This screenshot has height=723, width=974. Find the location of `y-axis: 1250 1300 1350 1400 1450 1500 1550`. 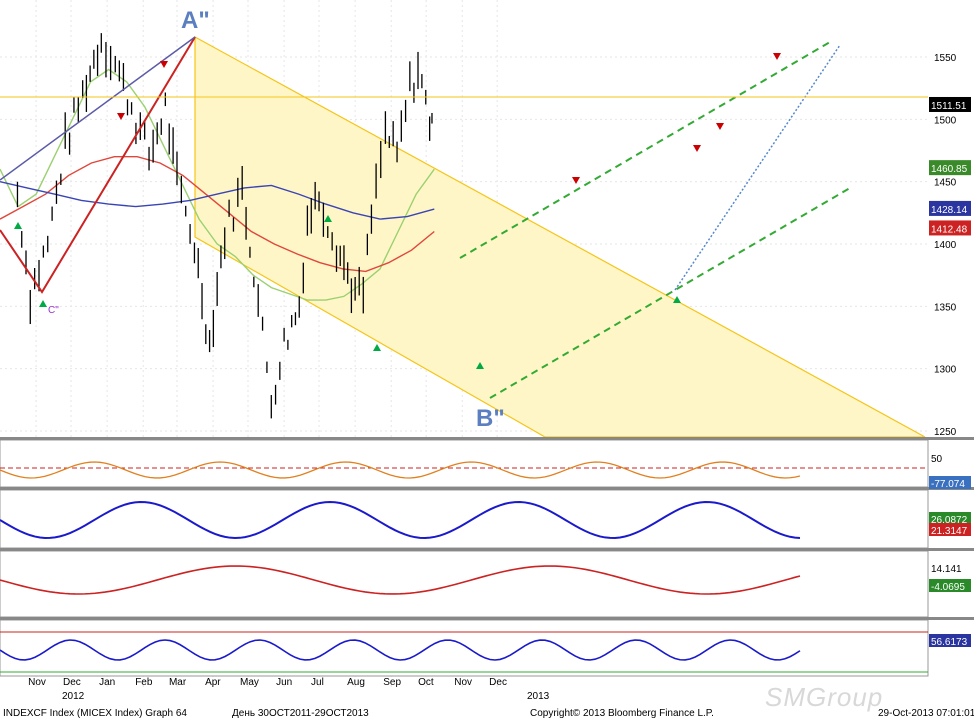

y-axis: 1250 1300 1350 1400 1450 1500 1550 is located at coordinates (945, 245).